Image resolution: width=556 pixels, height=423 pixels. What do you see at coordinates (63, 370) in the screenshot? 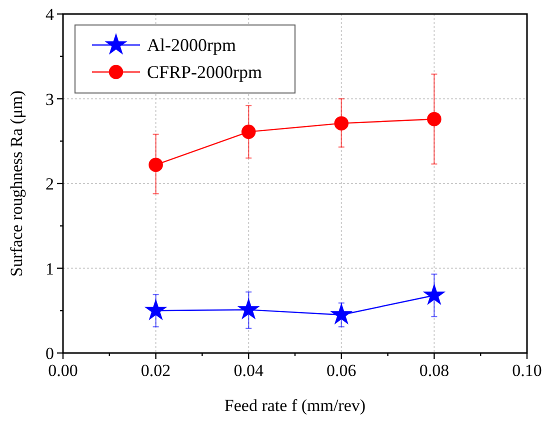
I see `x-tick-label: 0.00` at bounding box center [63, 370].